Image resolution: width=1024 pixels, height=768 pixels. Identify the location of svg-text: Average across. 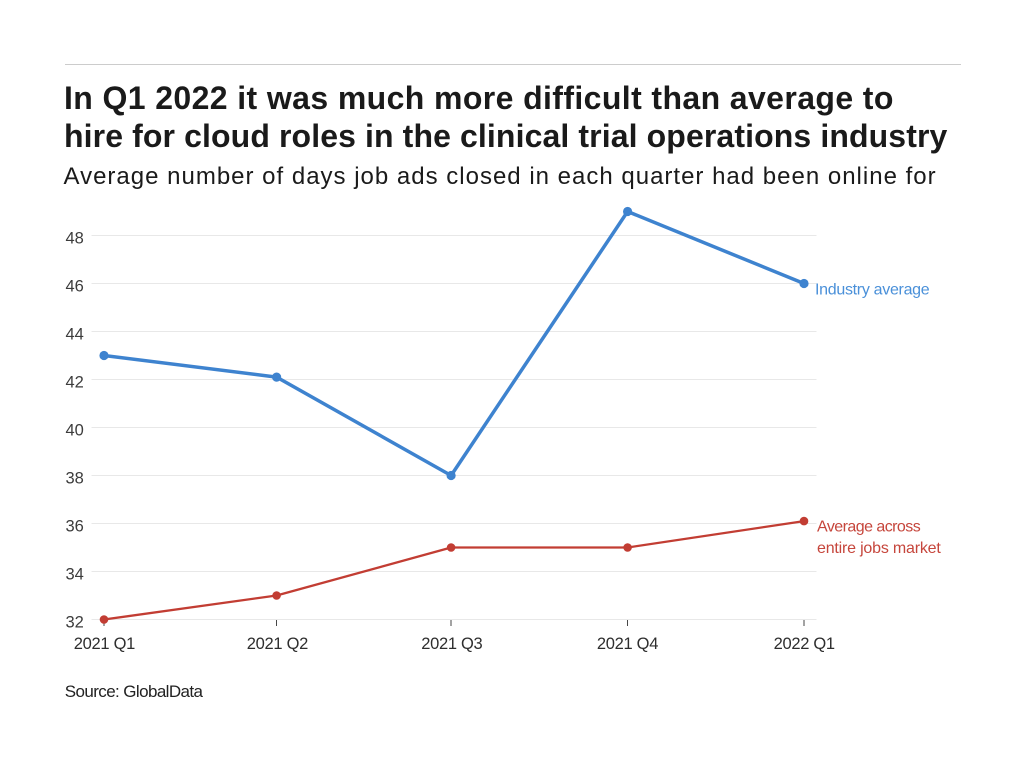
(869, 527).